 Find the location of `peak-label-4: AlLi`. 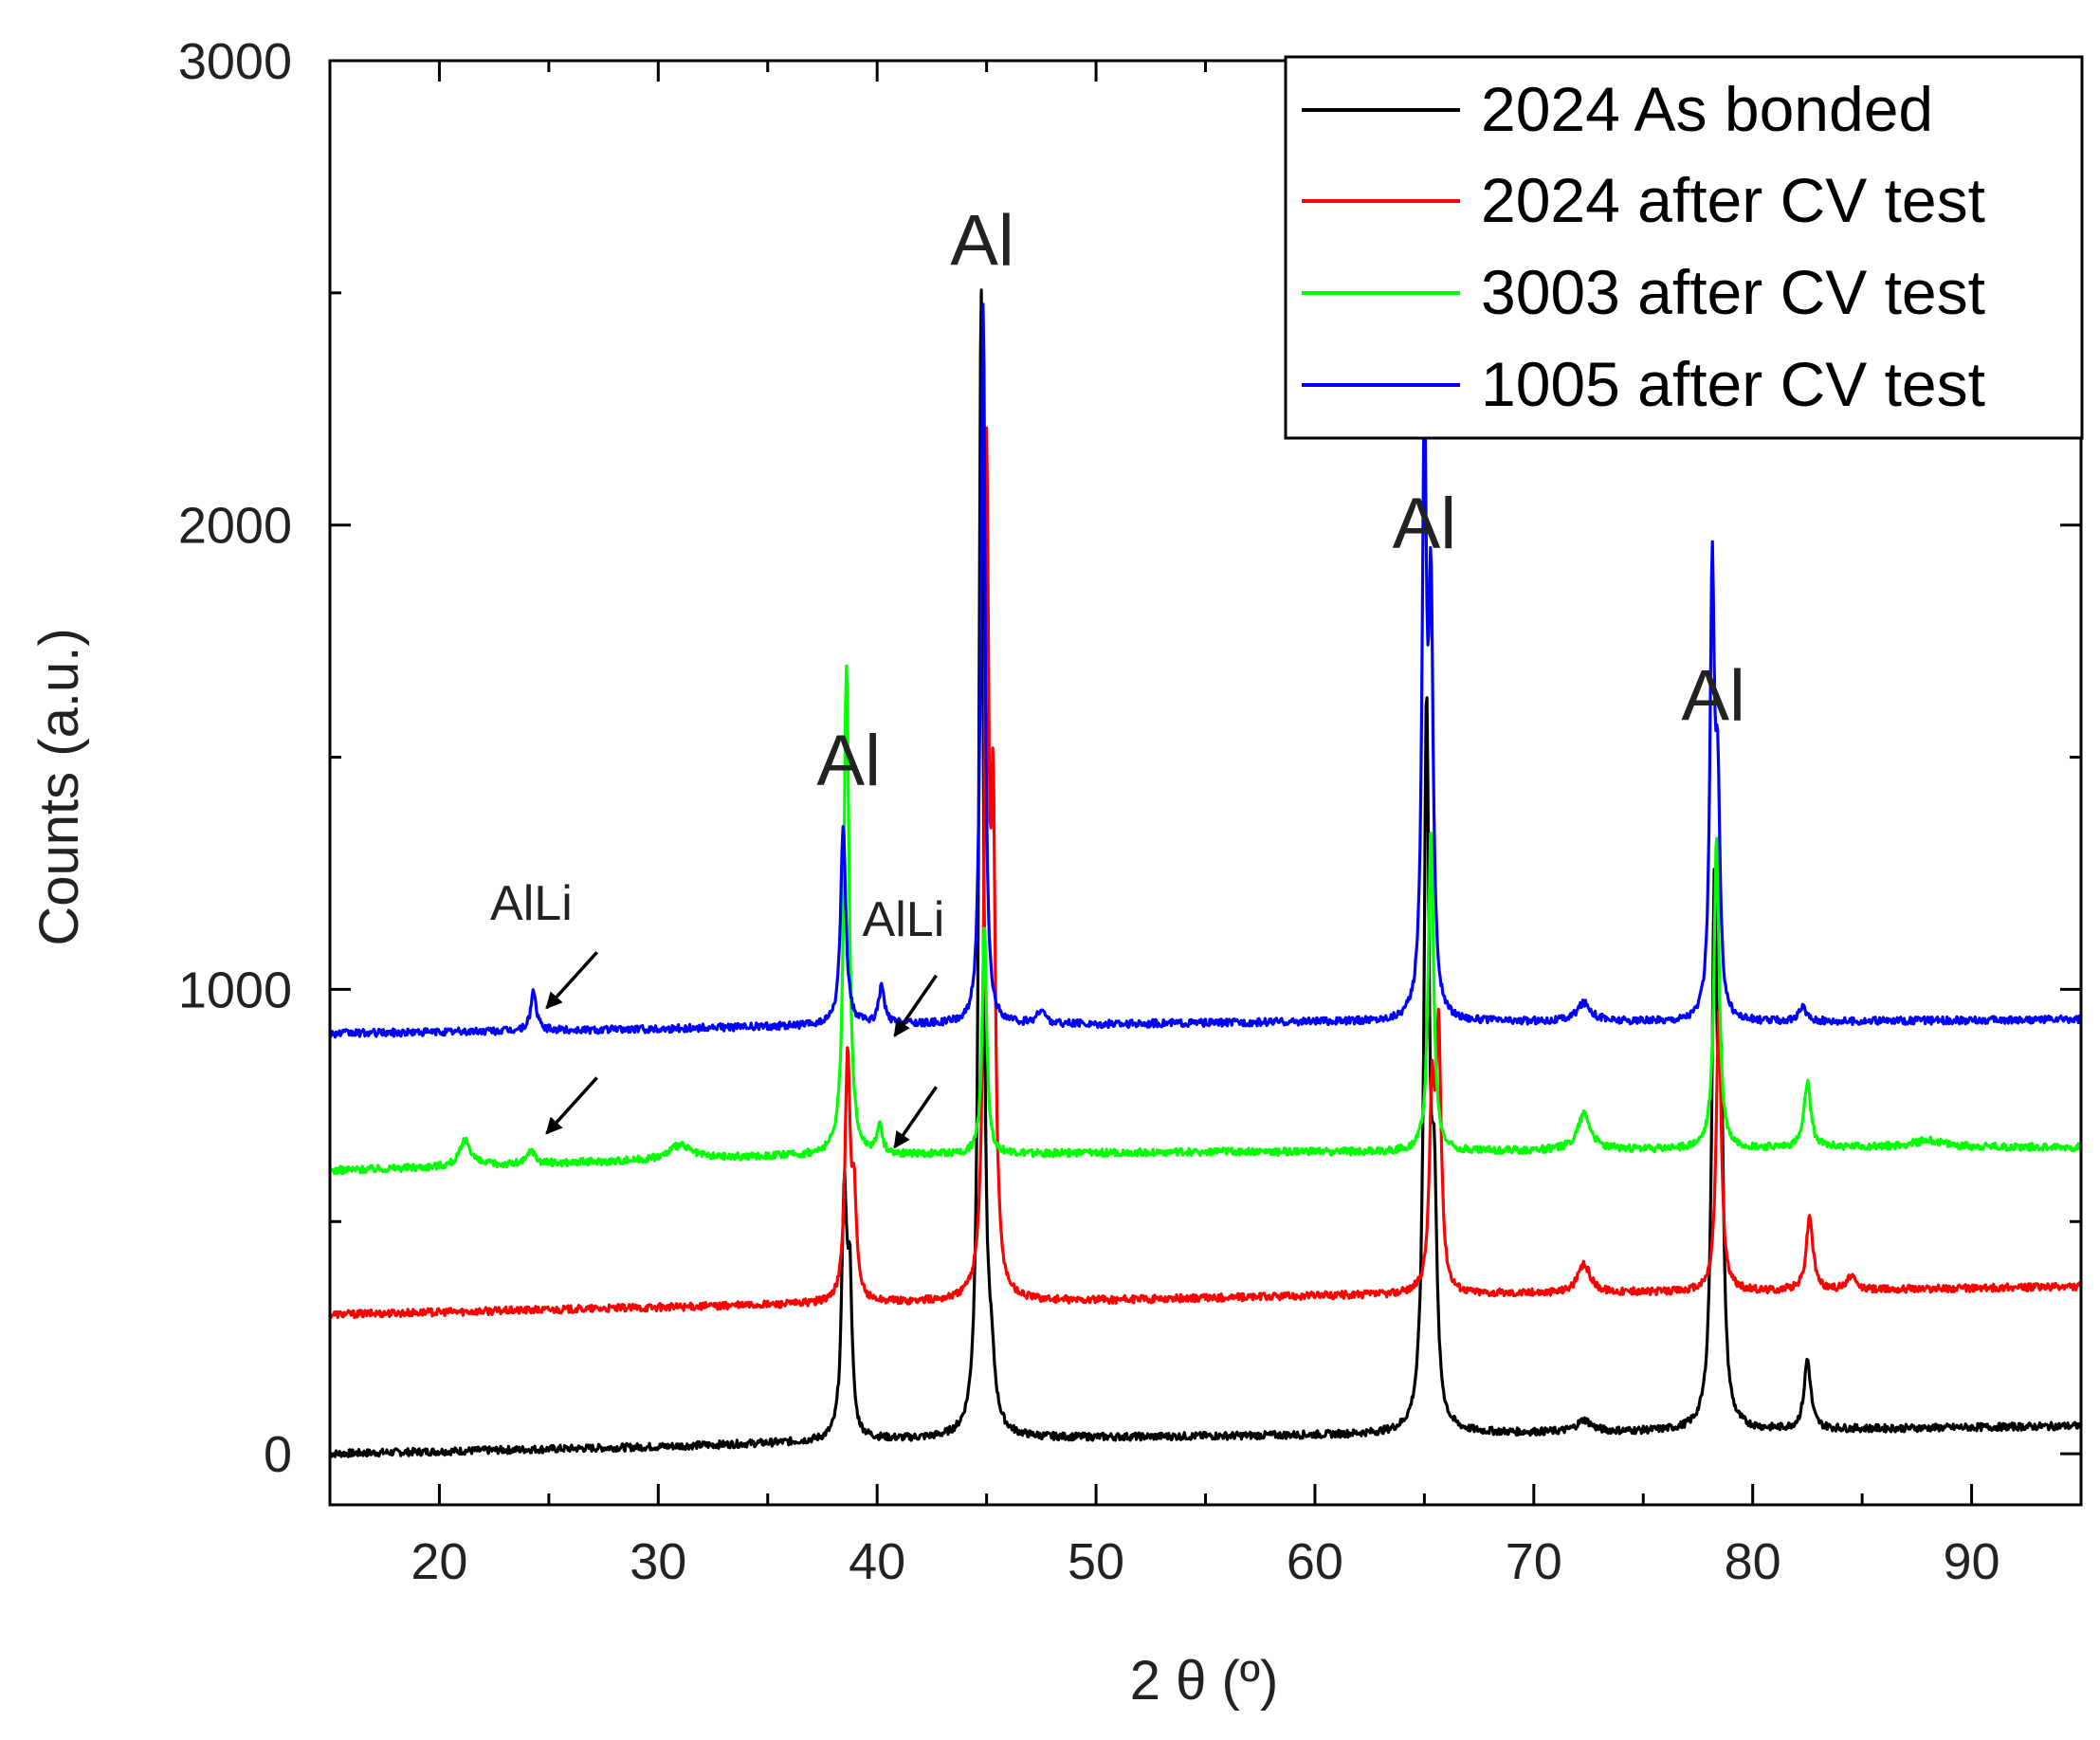

peak-label-4: AlLi is located at coordinates (531, 903).